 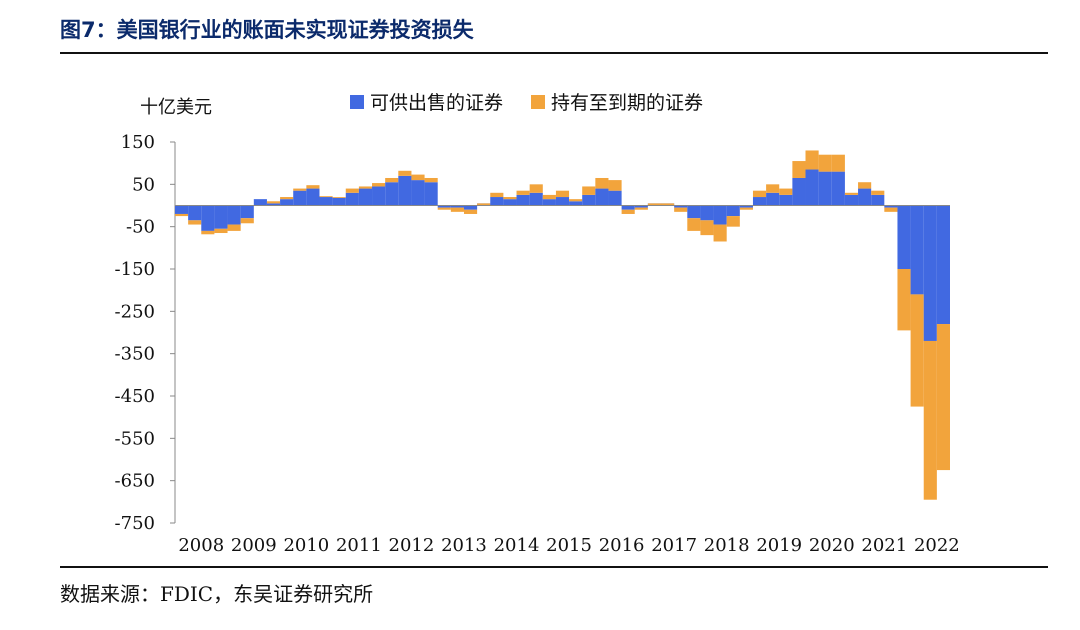 What do you see at coordinates (217, 594) in the screenshot?
I see `source-note: 数据来源：FDIC，东吴证券研究所` at bounding box center [217, 594].